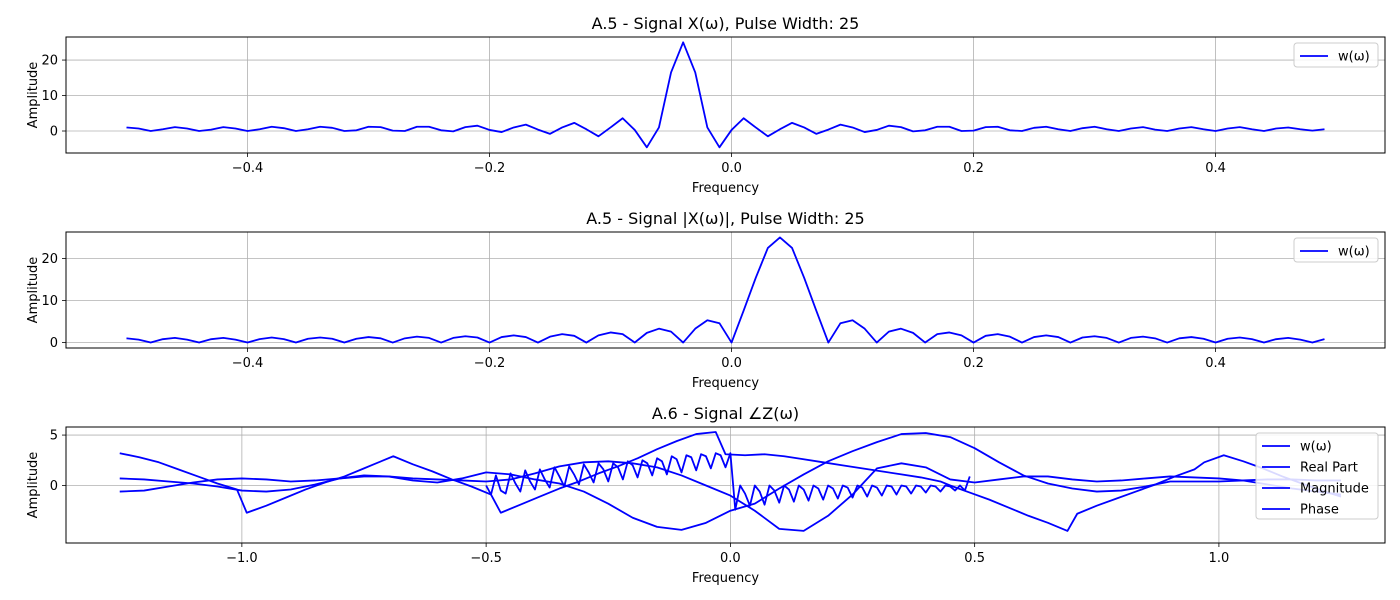 This screenshot has width=1400, height=600. What do you see at coordinates (1219, 558) in the screenshot?
I see `x-tick-label: 1.0` at bounding box center [1219, 558].